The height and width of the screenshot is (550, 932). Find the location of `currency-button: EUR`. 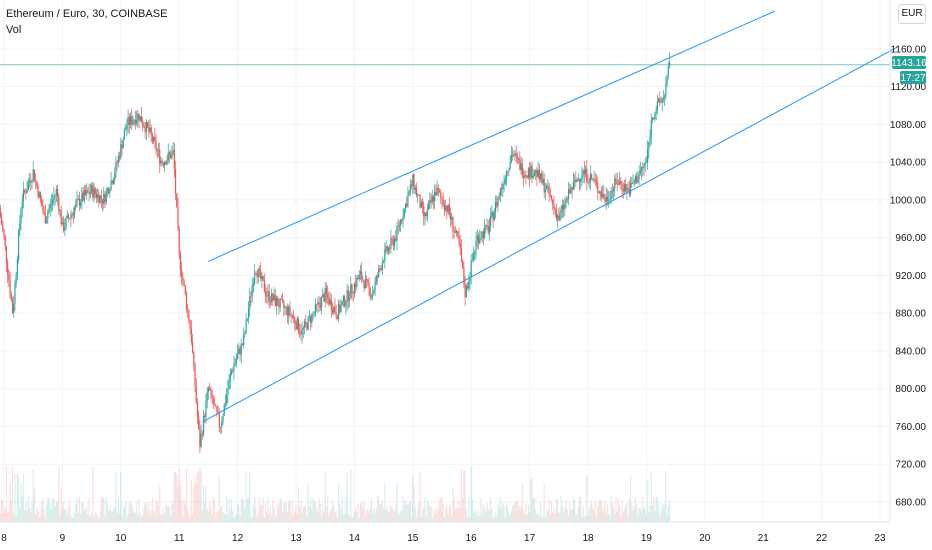

currency-button: EUR is located at coordinates (912, 14).